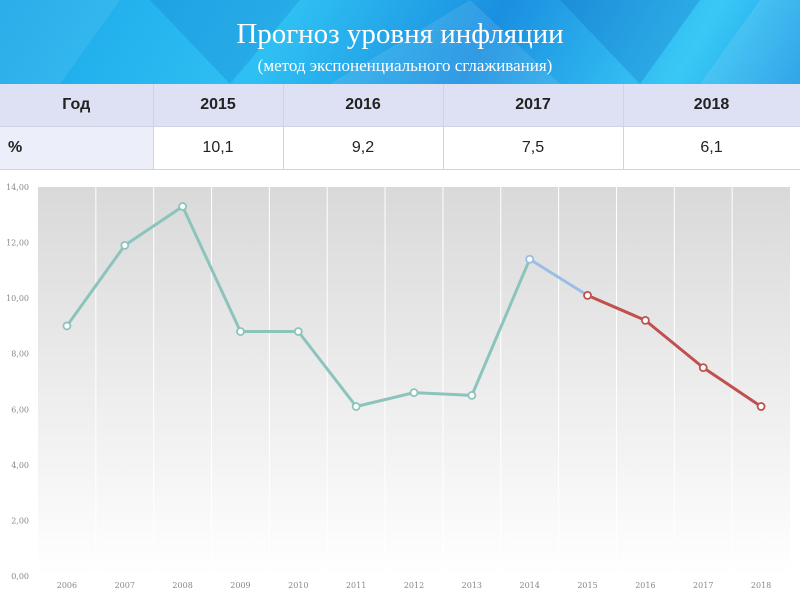  What do you see at coordinates (218, 148) in the screenshot?
I see `table-cell: 10,1` at bounding box center [218, 148].